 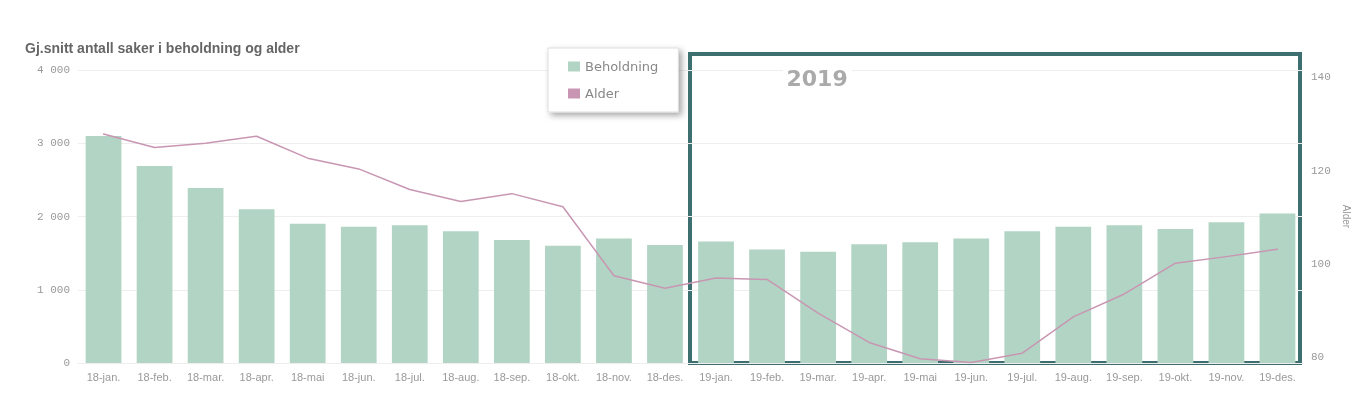 I want to click on x-tick-label: 19-nov., so click(x=1226, y=376).